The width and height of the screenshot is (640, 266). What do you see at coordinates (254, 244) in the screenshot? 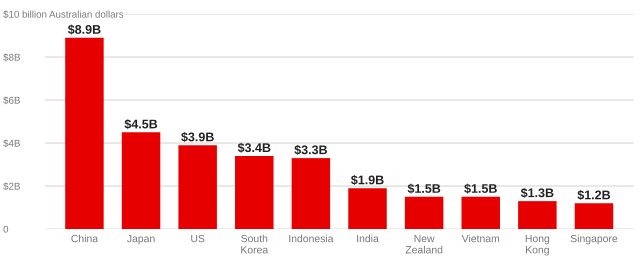
I see `x-tick-label: South Korea` at bounding box center [254, 244].